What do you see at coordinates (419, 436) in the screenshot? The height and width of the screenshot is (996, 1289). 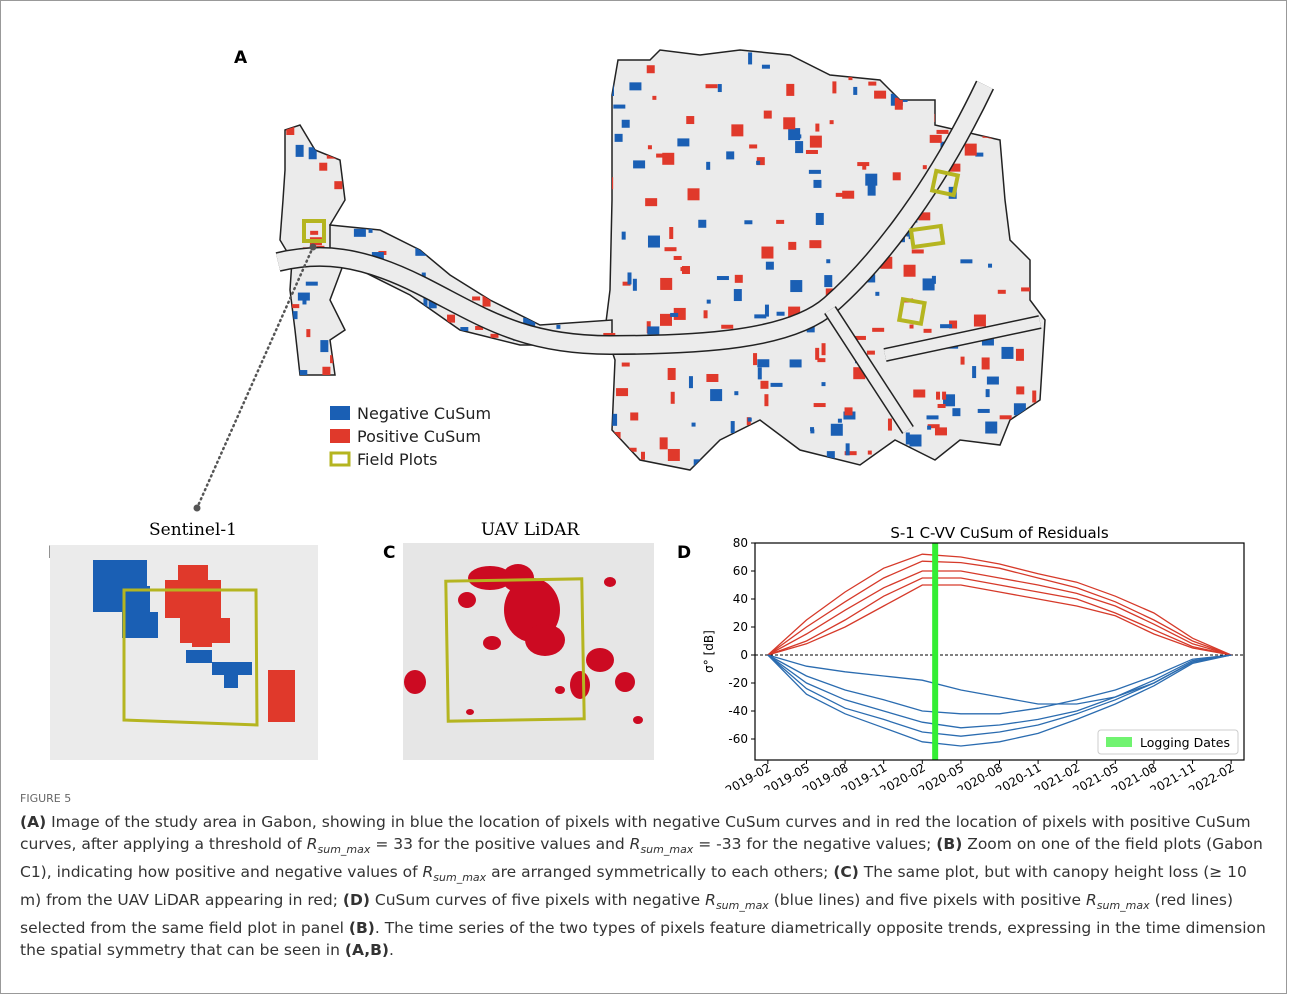 I see `legend-label: Positive CuSum` at bounding box center [419, 436].